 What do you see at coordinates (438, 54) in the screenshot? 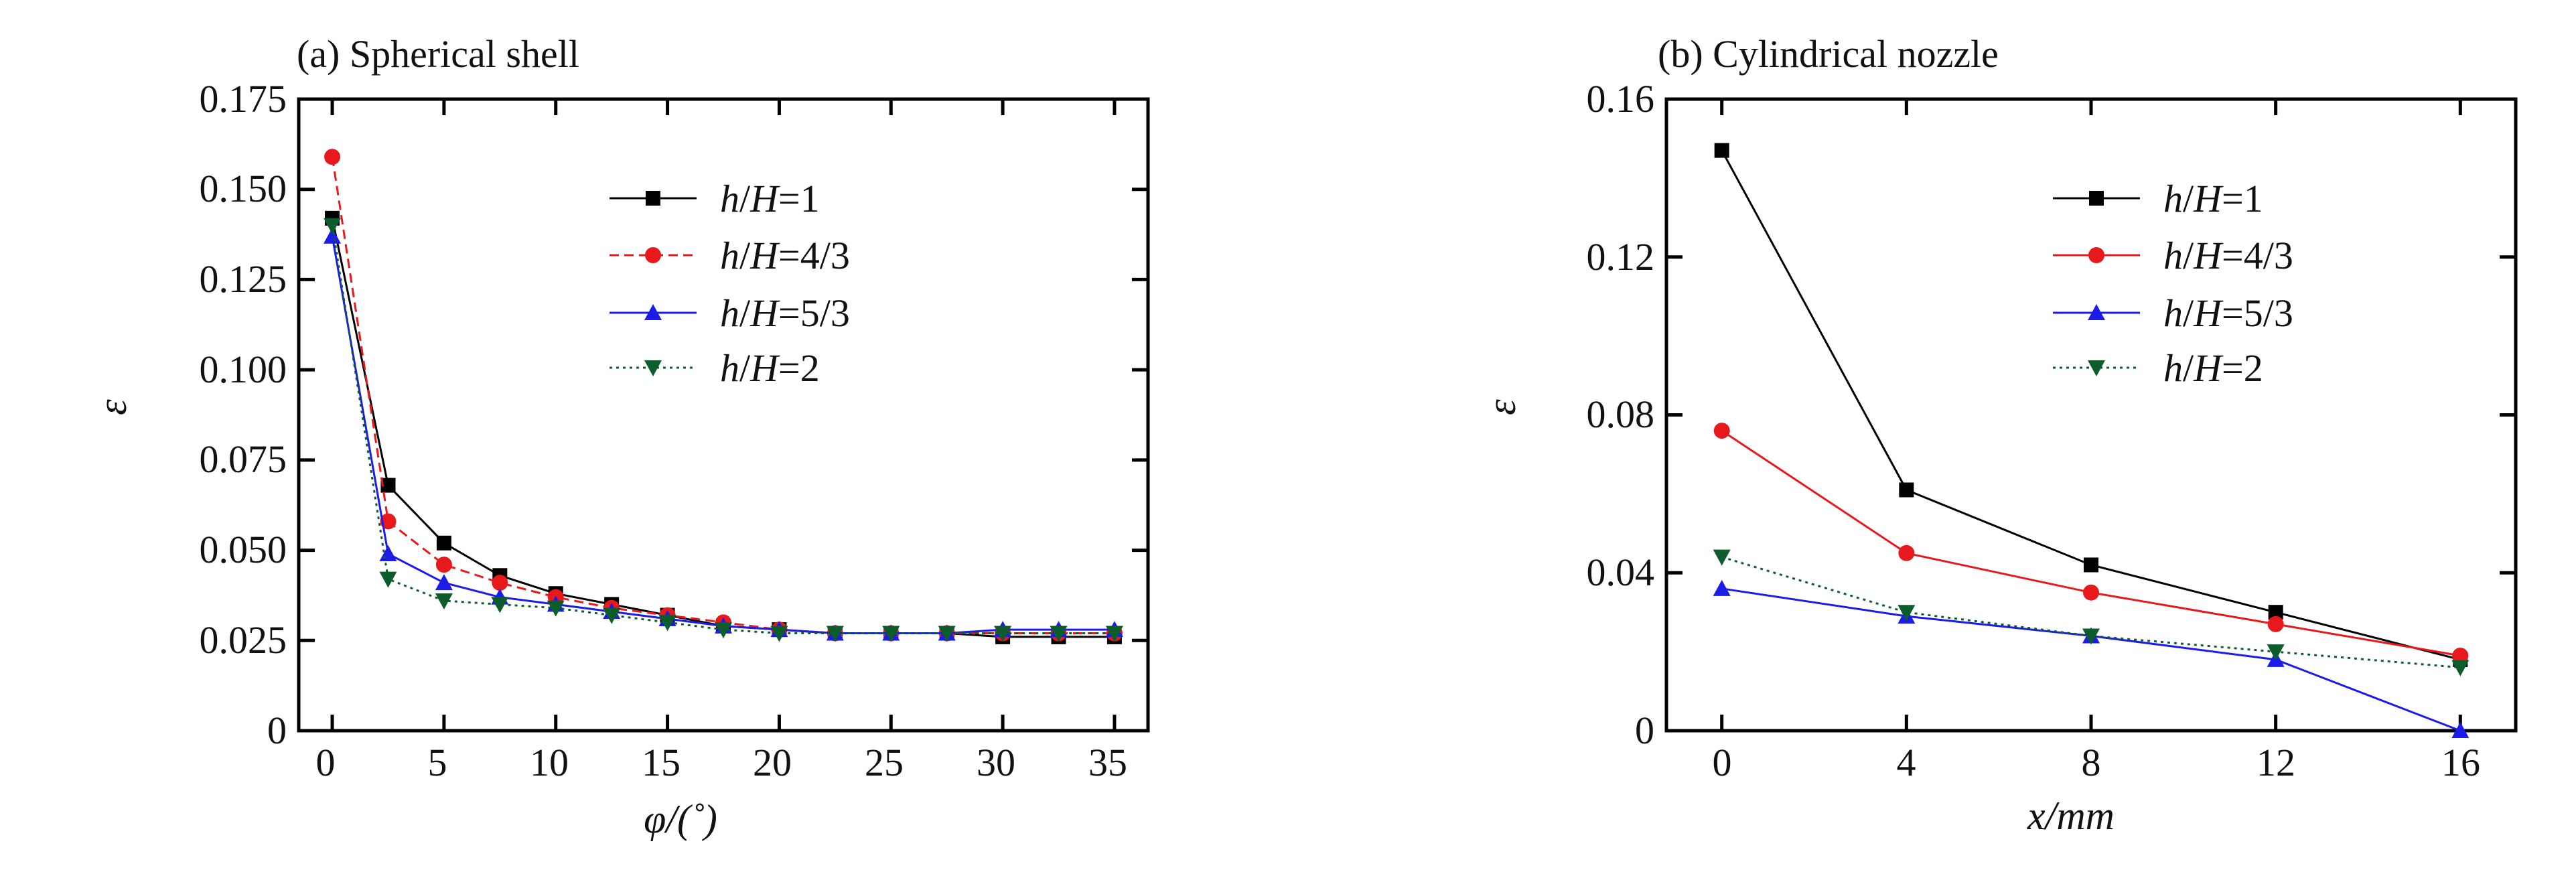
I see `panel-a-title: (a) Spherical shell` at bounding box center [438, 54].